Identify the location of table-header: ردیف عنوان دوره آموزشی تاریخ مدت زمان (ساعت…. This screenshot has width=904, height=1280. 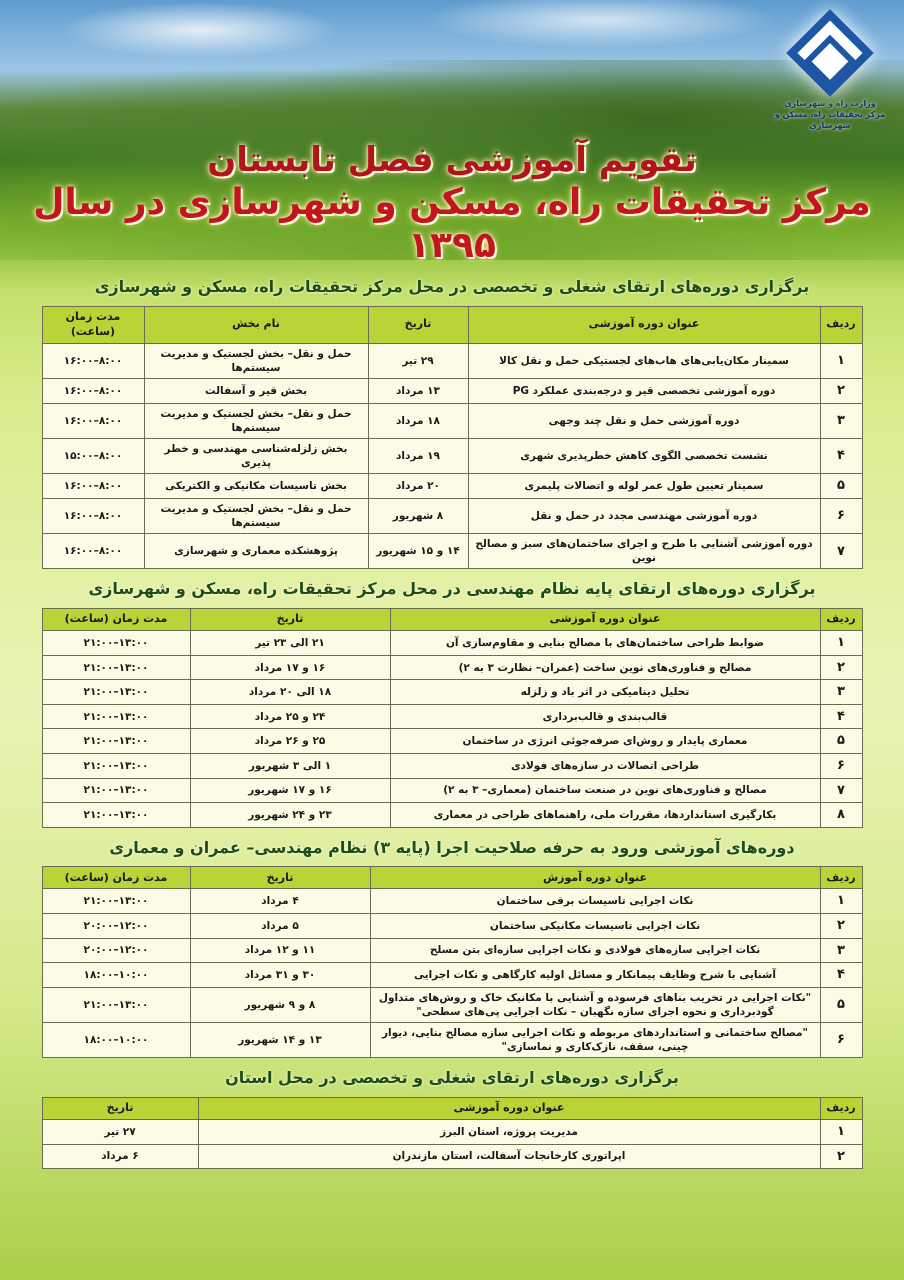
(452, 620).